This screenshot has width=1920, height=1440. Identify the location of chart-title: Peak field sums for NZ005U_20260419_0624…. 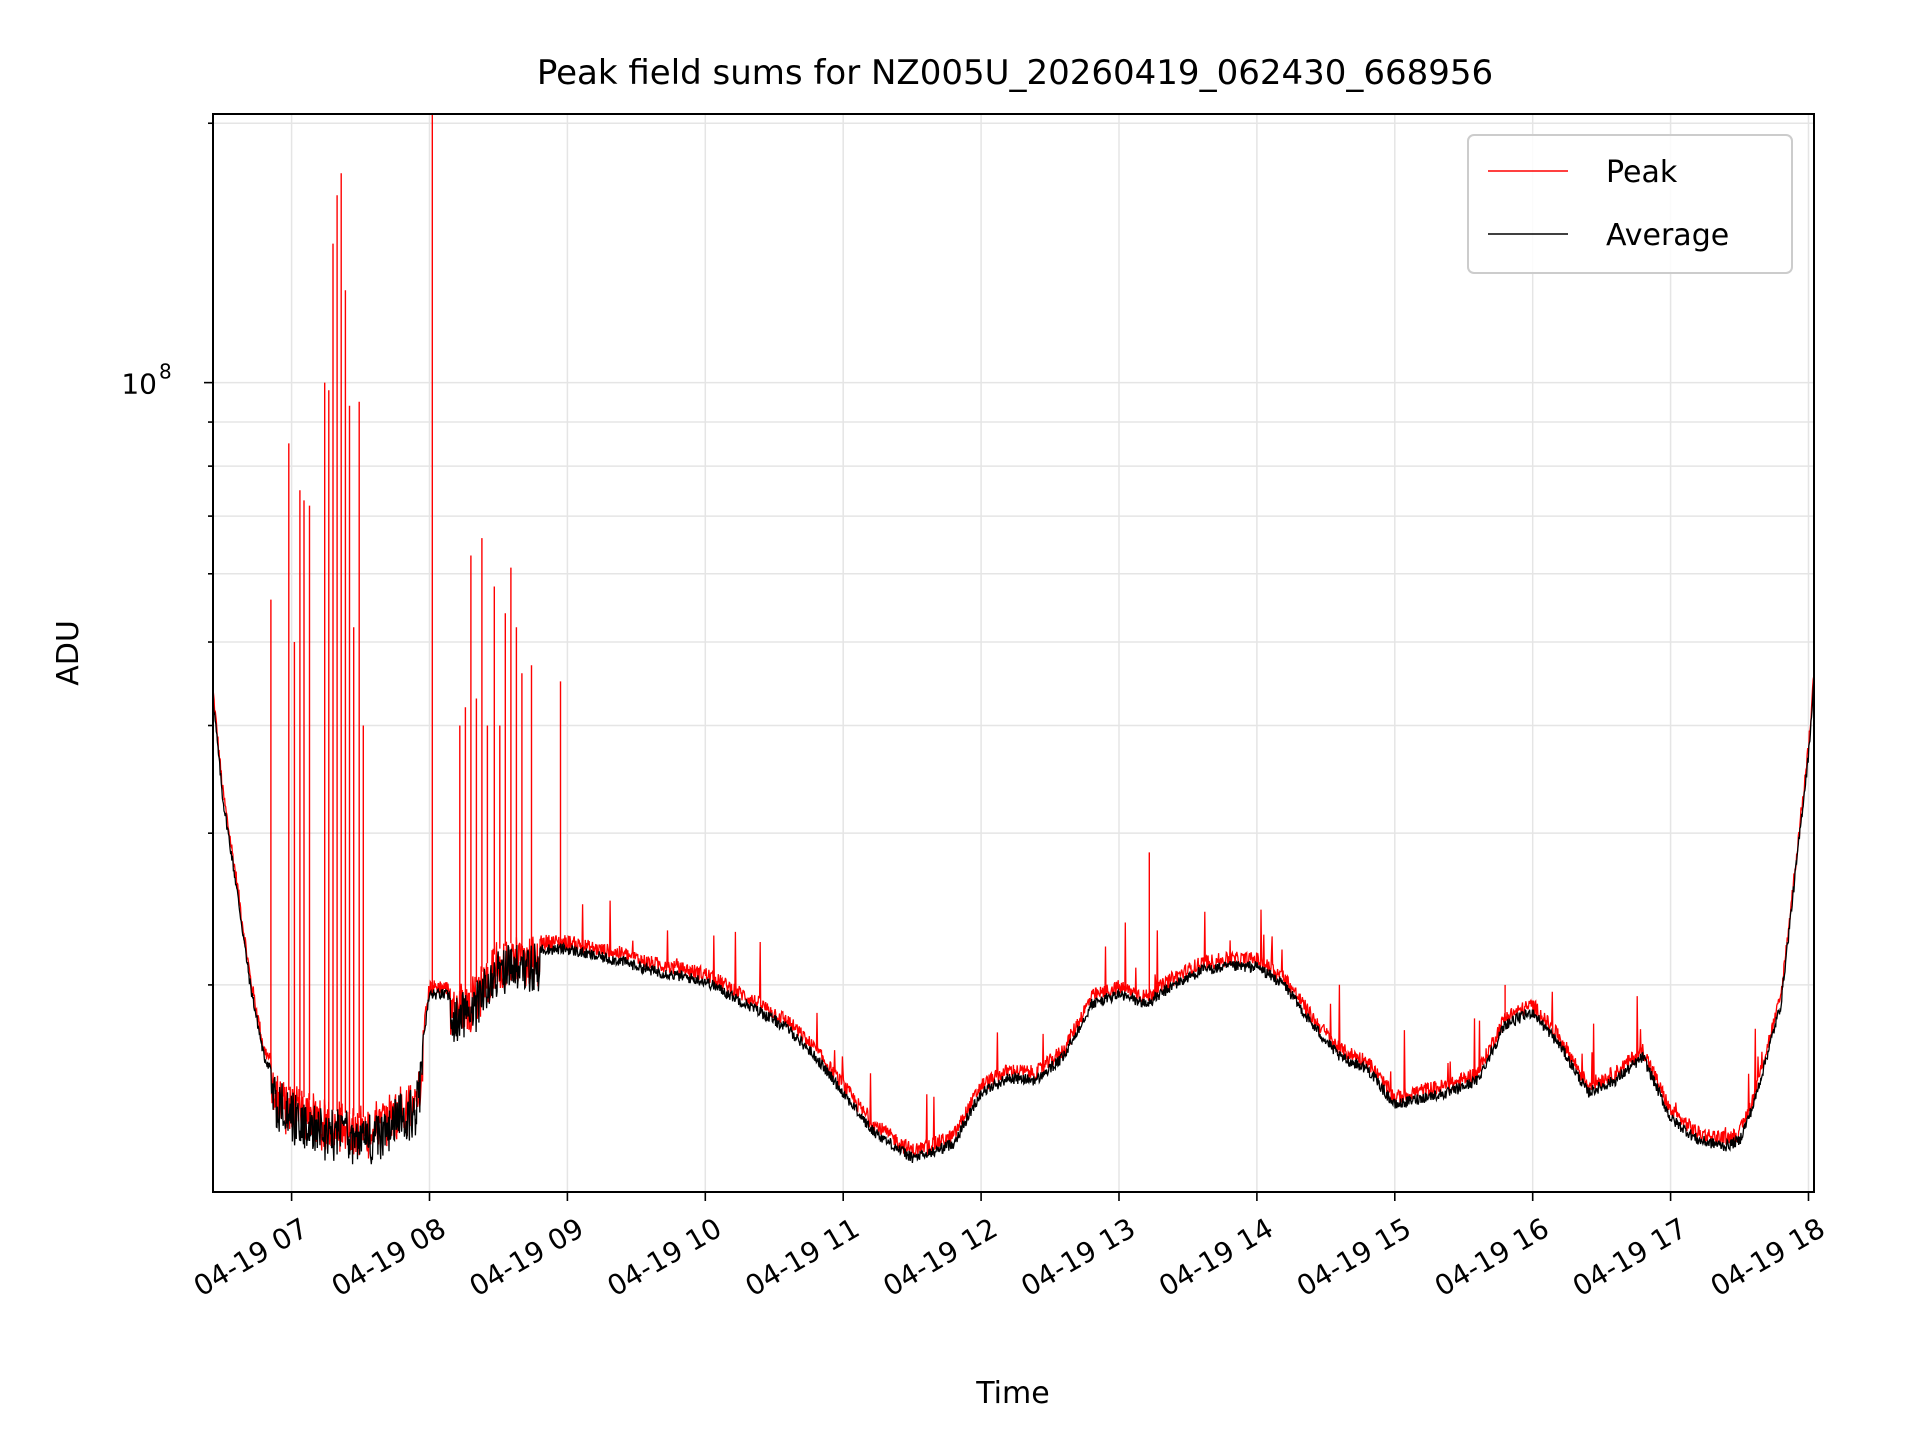
(1015, 73).